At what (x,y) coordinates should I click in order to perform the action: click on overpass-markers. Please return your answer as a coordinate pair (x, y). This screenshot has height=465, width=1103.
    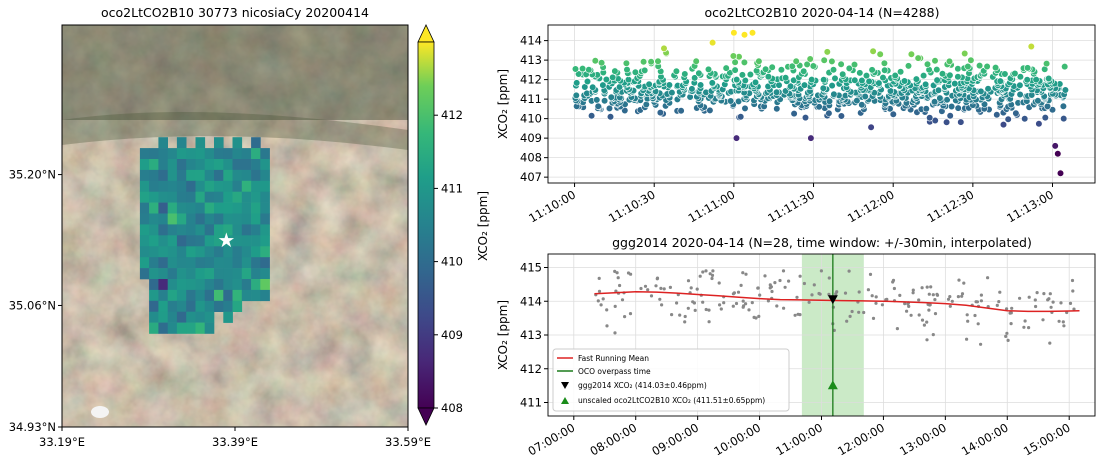
    Looking at the image, I should click on (832, 335).